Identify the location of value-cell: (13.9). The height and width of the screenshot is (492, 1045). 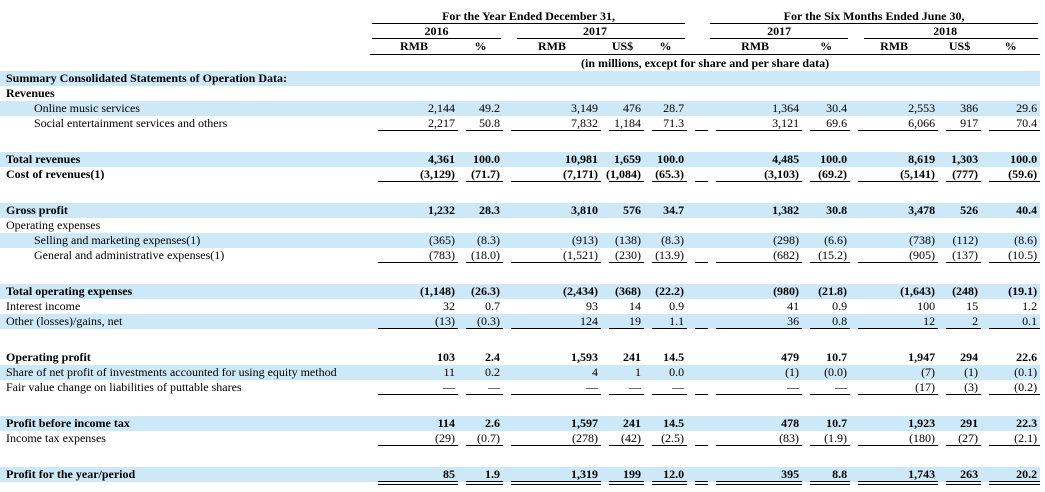
(666, 255).